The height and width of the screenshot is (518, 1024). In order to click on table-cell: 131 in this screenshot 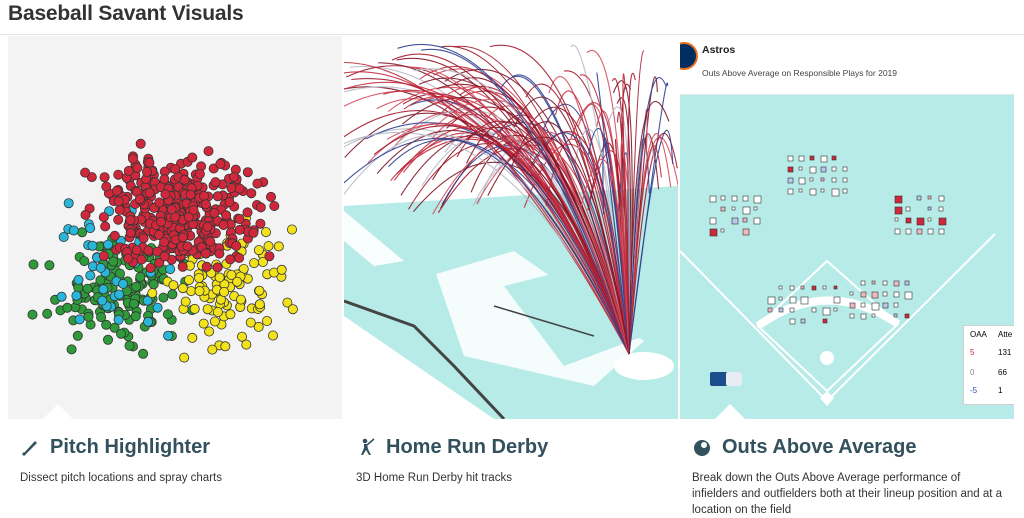, I will do `click(1005, 352)`.